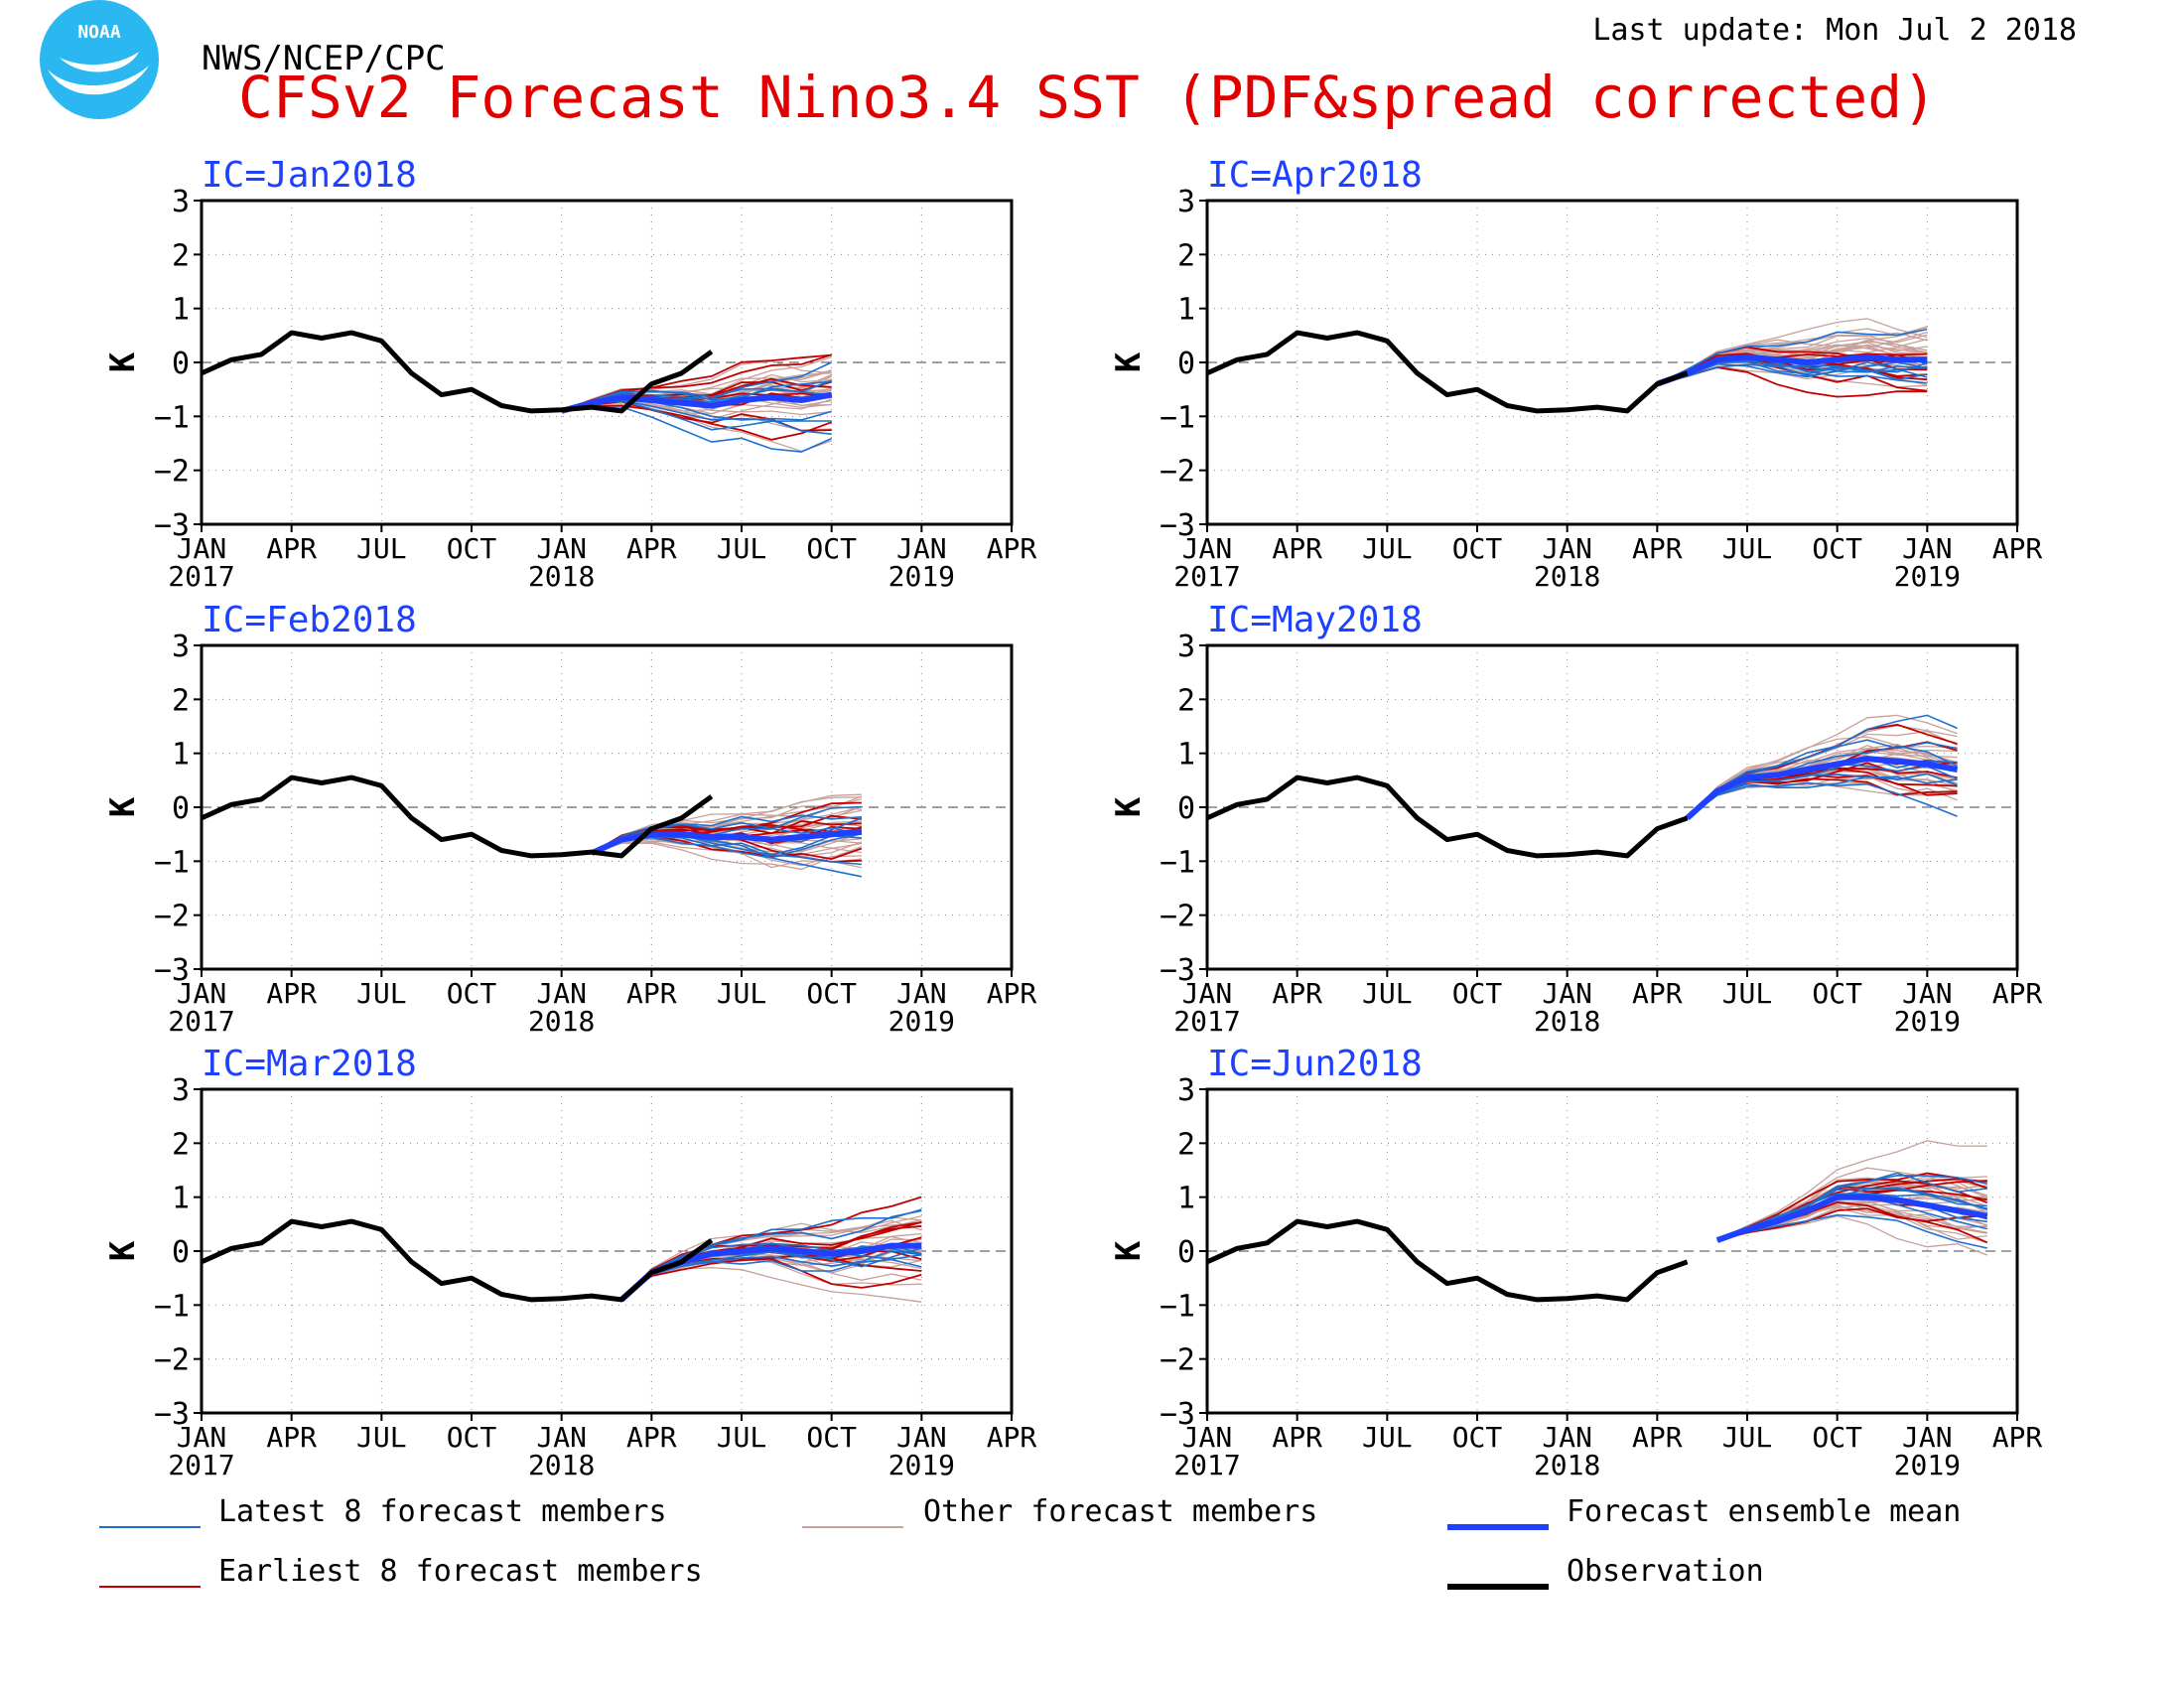  I want to click on panel-title: IC=Feb2018, so click(309, 620).